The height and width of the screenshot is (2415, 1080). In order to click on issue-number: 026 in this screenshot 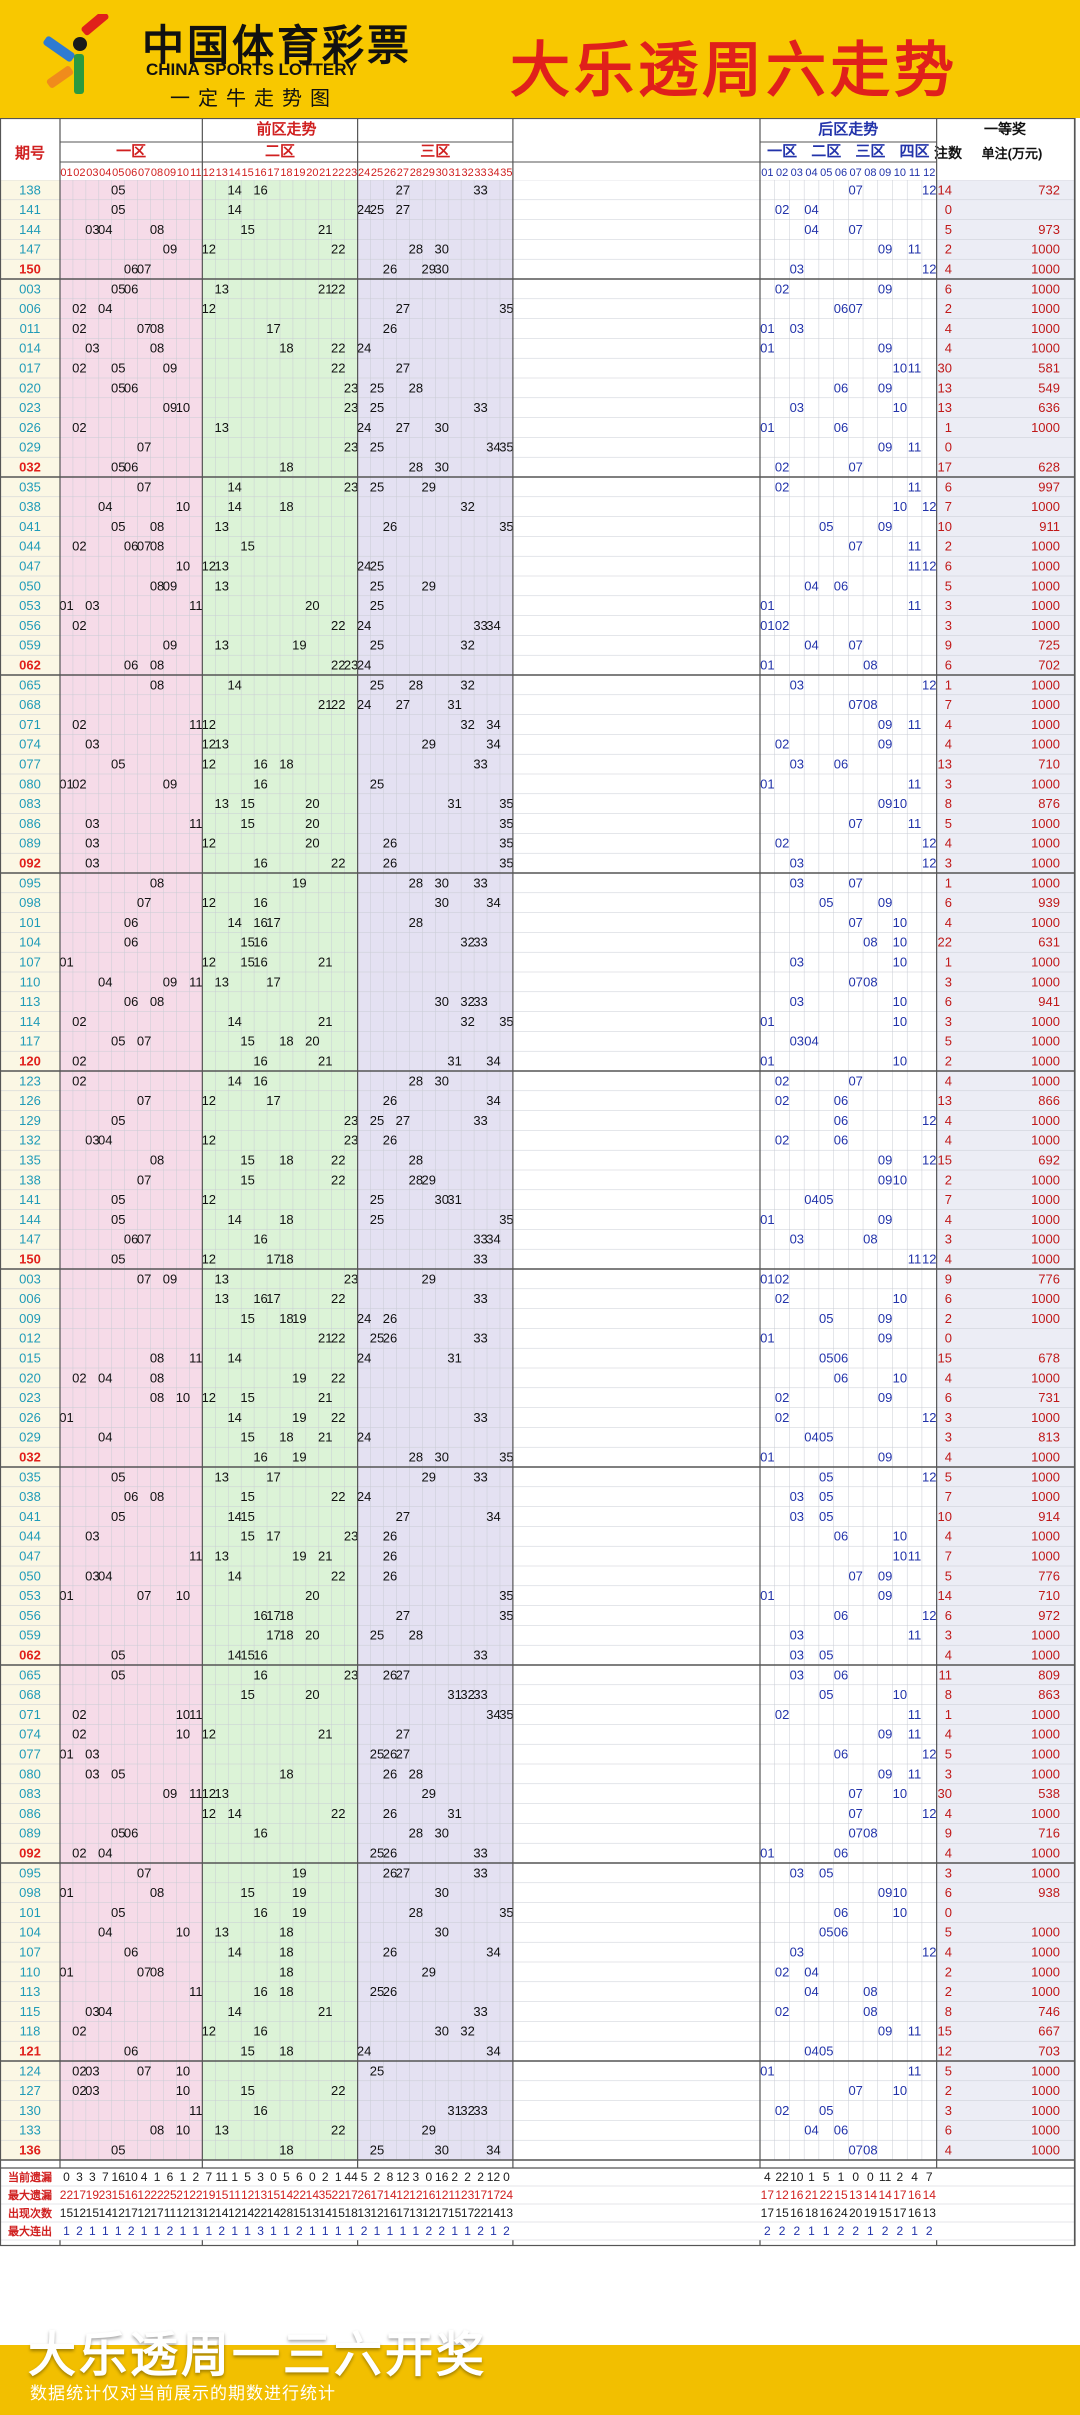, I will do `click(30, 1417)`.